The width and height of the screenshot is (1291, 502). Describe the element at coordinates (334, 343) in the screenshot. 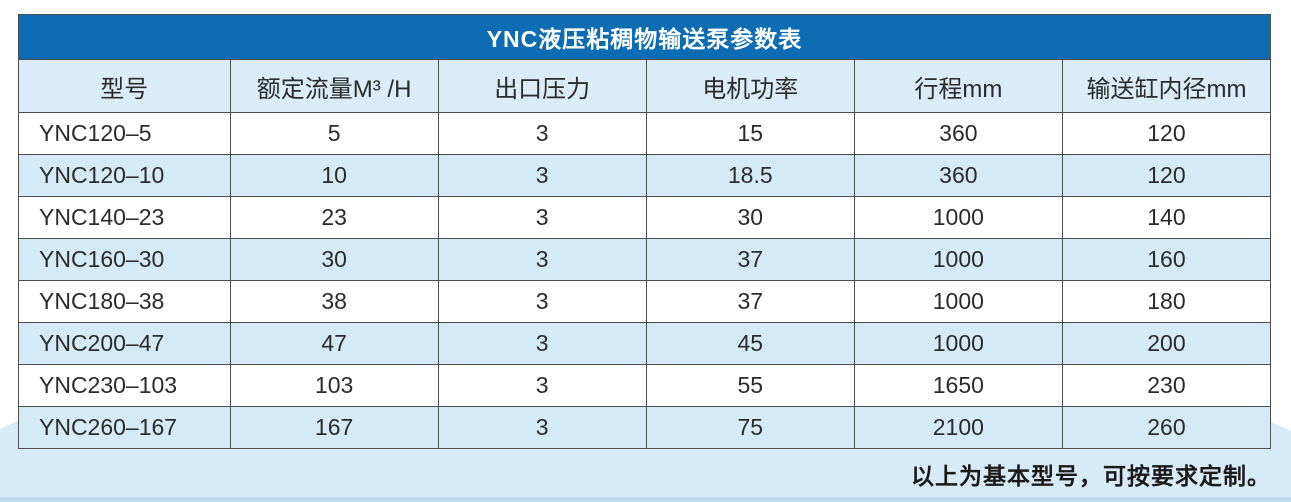

I see `value-cell: 47` at that location.